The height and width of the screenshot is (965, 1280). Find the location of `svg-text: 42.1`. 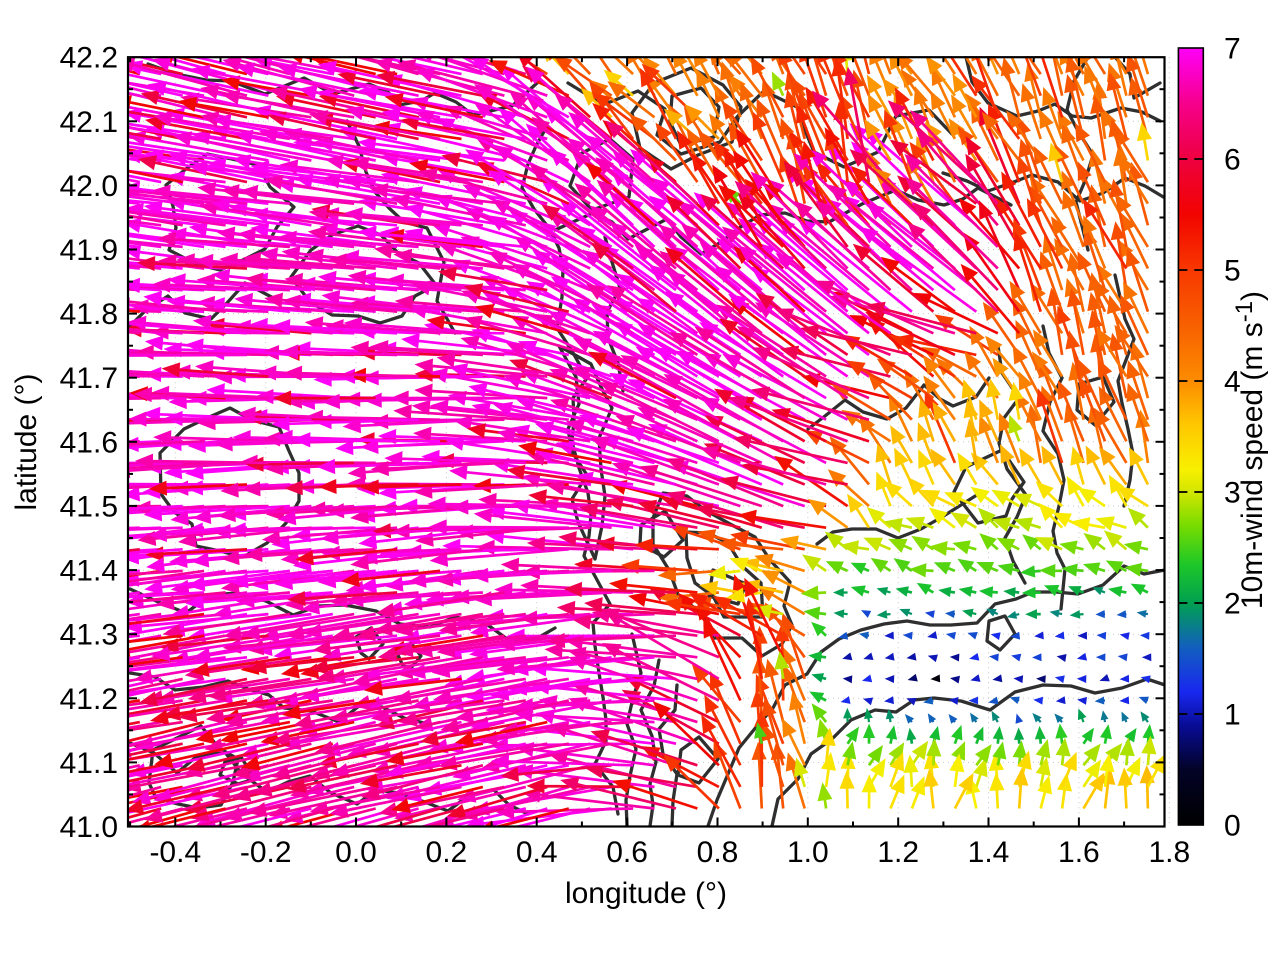

svg-text: 42.1 is located at coordinates (89, 122).